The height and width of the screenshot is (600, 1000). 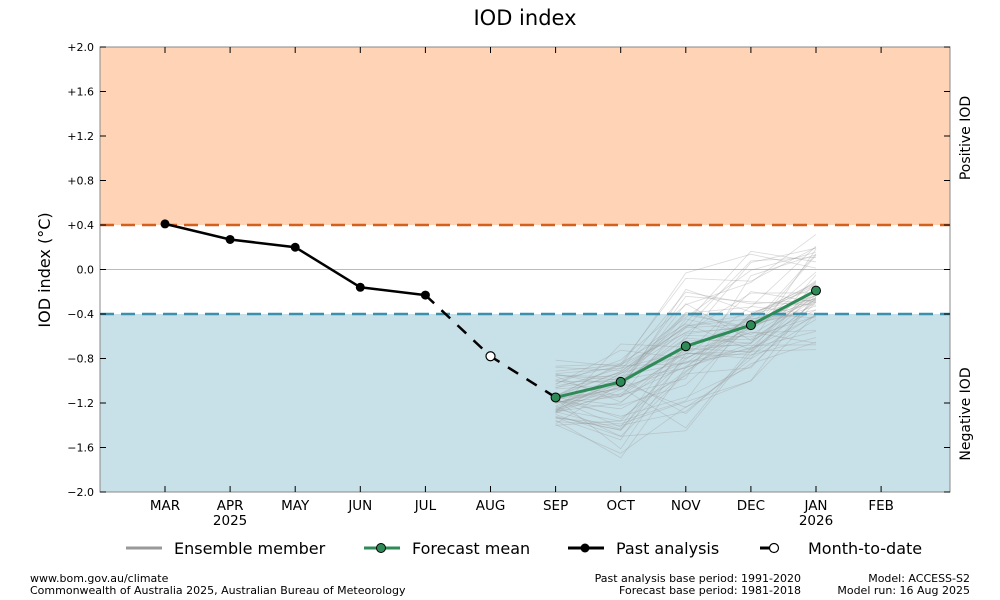 I want to click on legend-forecast-marker, so click(x=381, y=548).